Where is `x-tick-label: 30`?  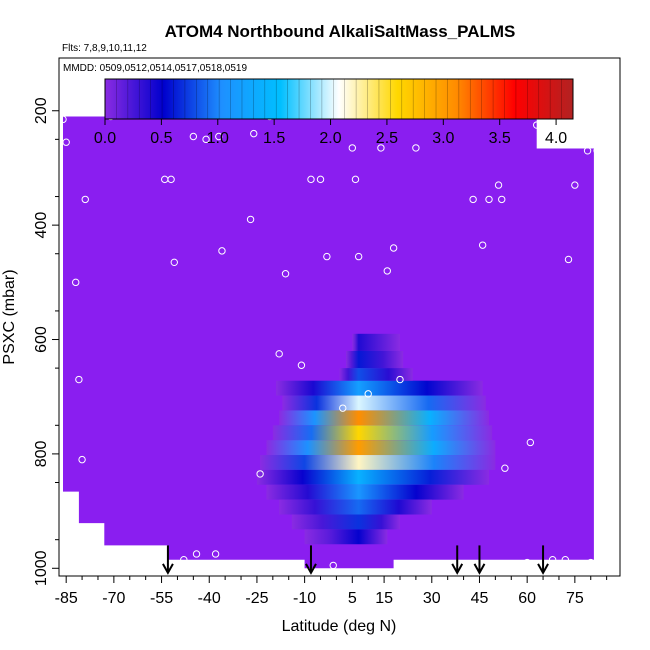 x-tick-label: 30 is located at coordinates (432, 598).